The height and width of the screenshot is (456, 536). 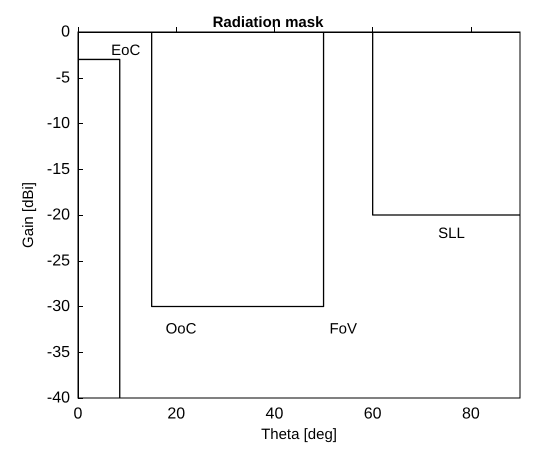 What do you see at coordinates (343, 329) in the screenshot?
I see `annotation: FoV` at bounding box center [343, 329].